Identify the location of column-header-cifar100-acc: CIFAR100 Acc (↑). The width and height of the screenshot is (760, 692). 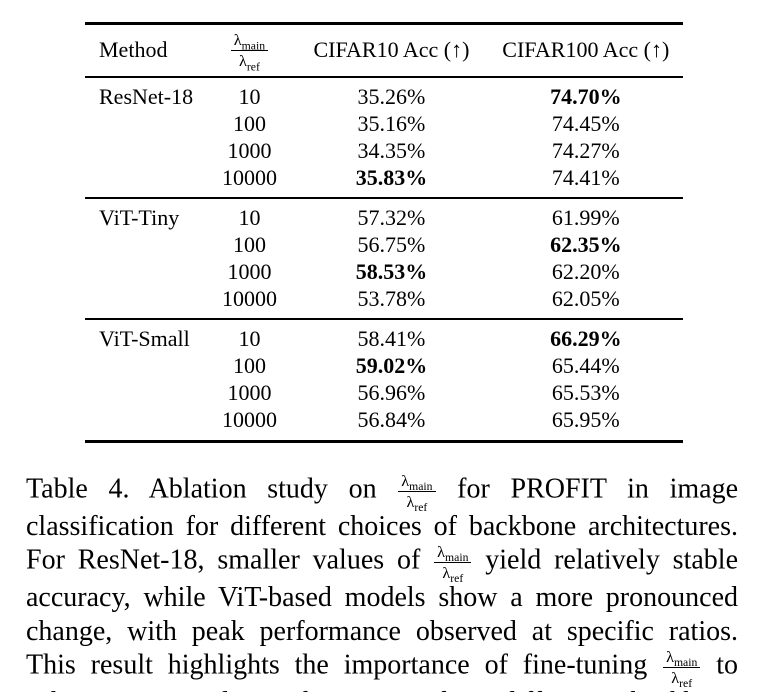
(586, 50).